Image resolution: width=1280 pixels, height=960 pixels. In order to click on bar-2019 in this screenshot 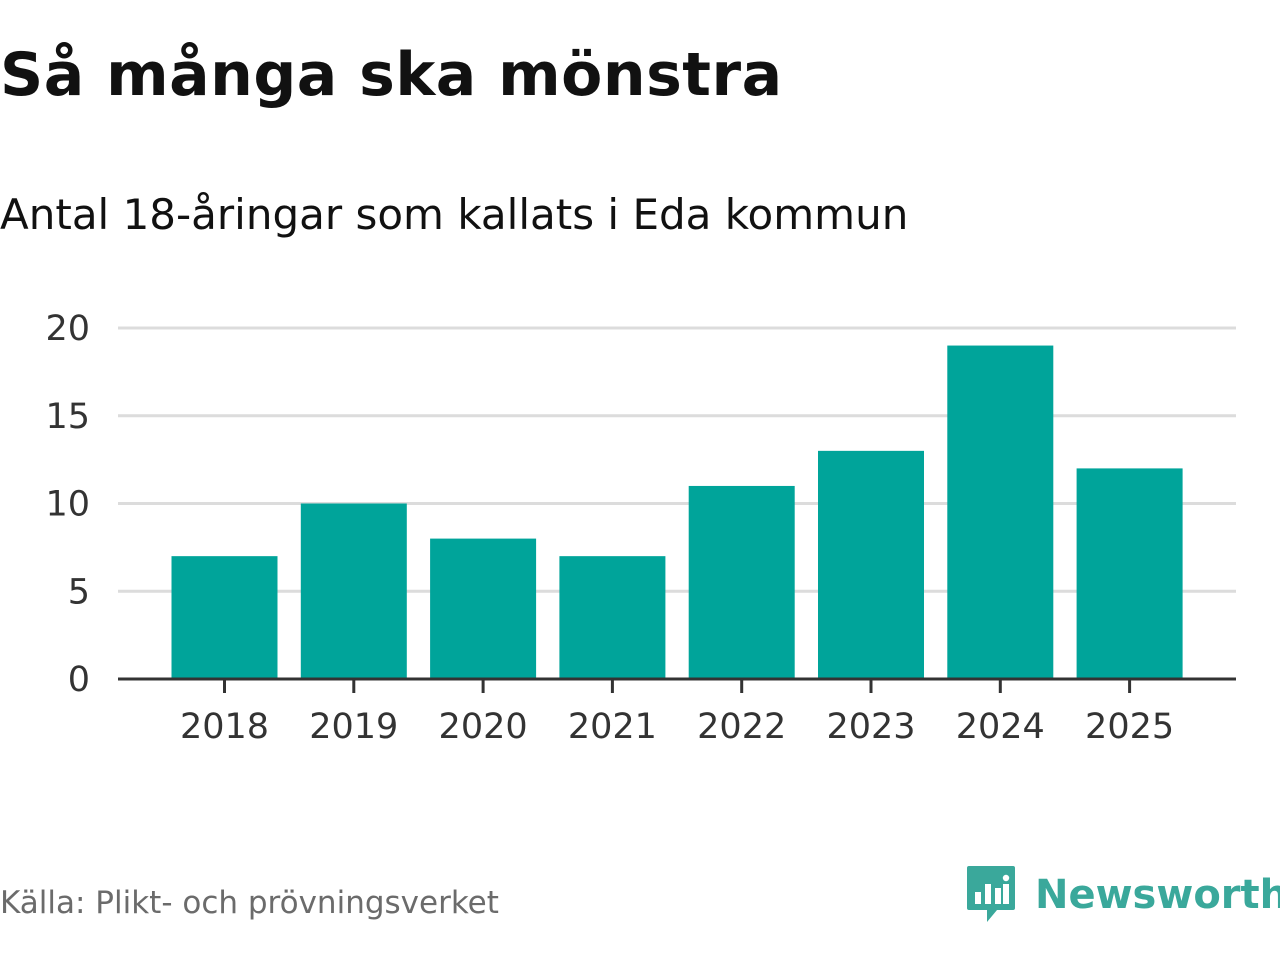, I will do `click(353, 591)`.